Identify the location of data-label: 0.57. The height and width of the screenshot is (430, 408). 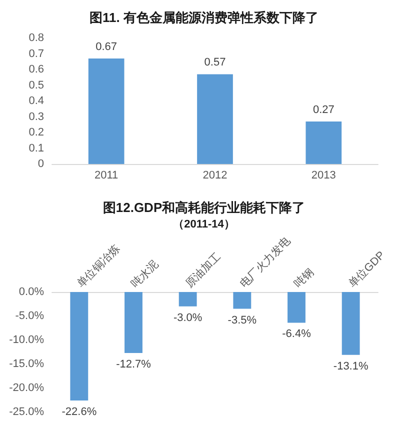
(215, 62).